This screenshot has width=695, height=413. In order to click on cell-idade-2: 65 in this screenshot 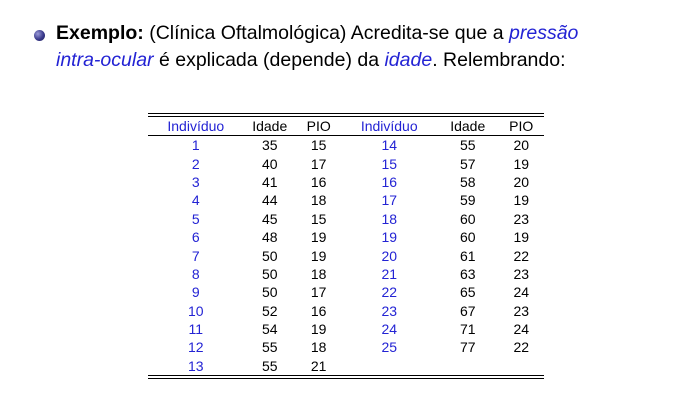, I will do `click(467, 292)`.